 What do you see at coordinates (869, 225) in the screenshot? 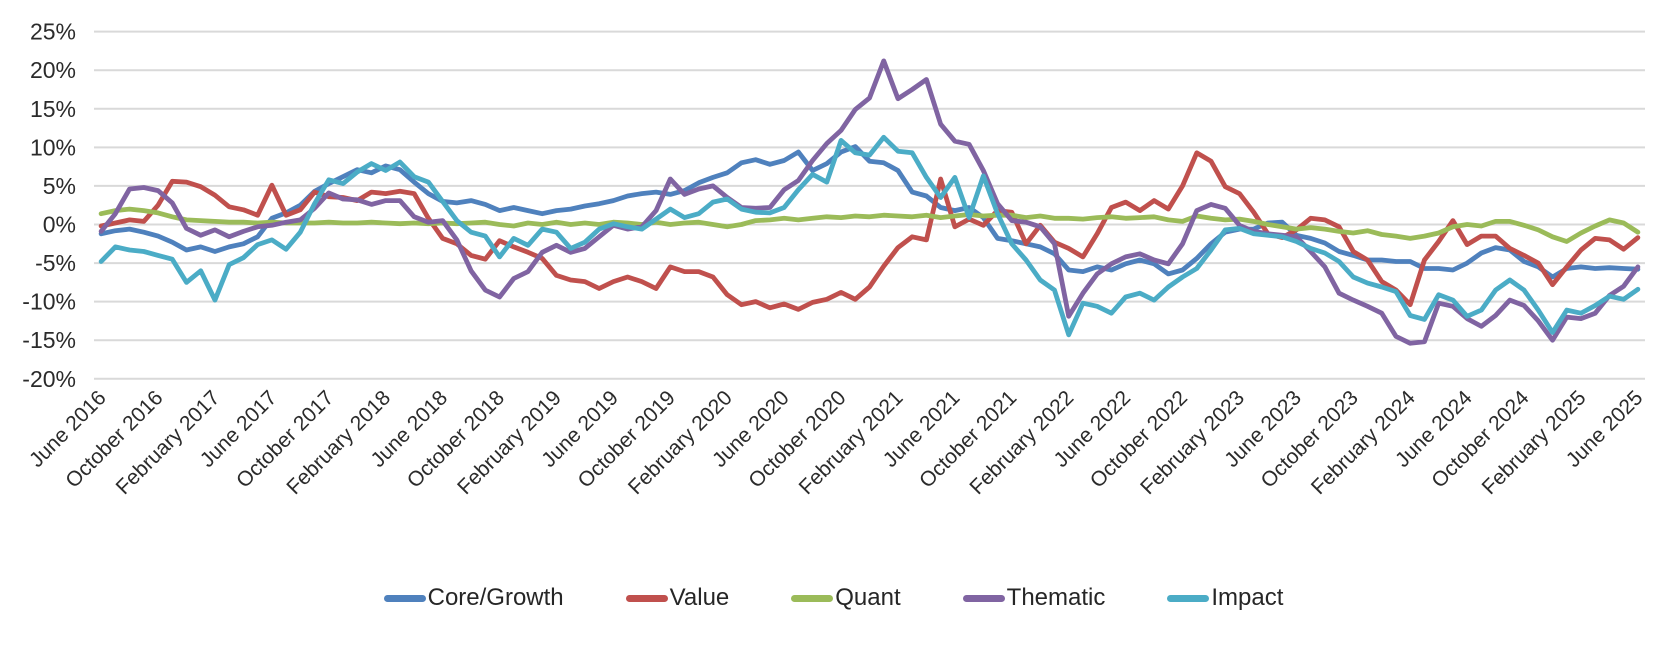
I see `series-line-quant` at bounding box center [869, 225].